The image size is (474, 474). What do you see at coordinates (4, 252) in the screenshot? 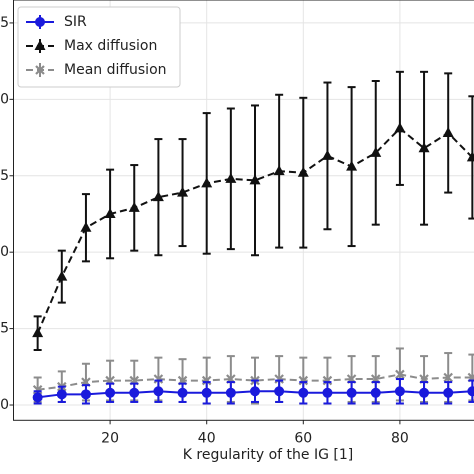
I see `y-tick-label: 1.0` at bounding box center [4, 252].